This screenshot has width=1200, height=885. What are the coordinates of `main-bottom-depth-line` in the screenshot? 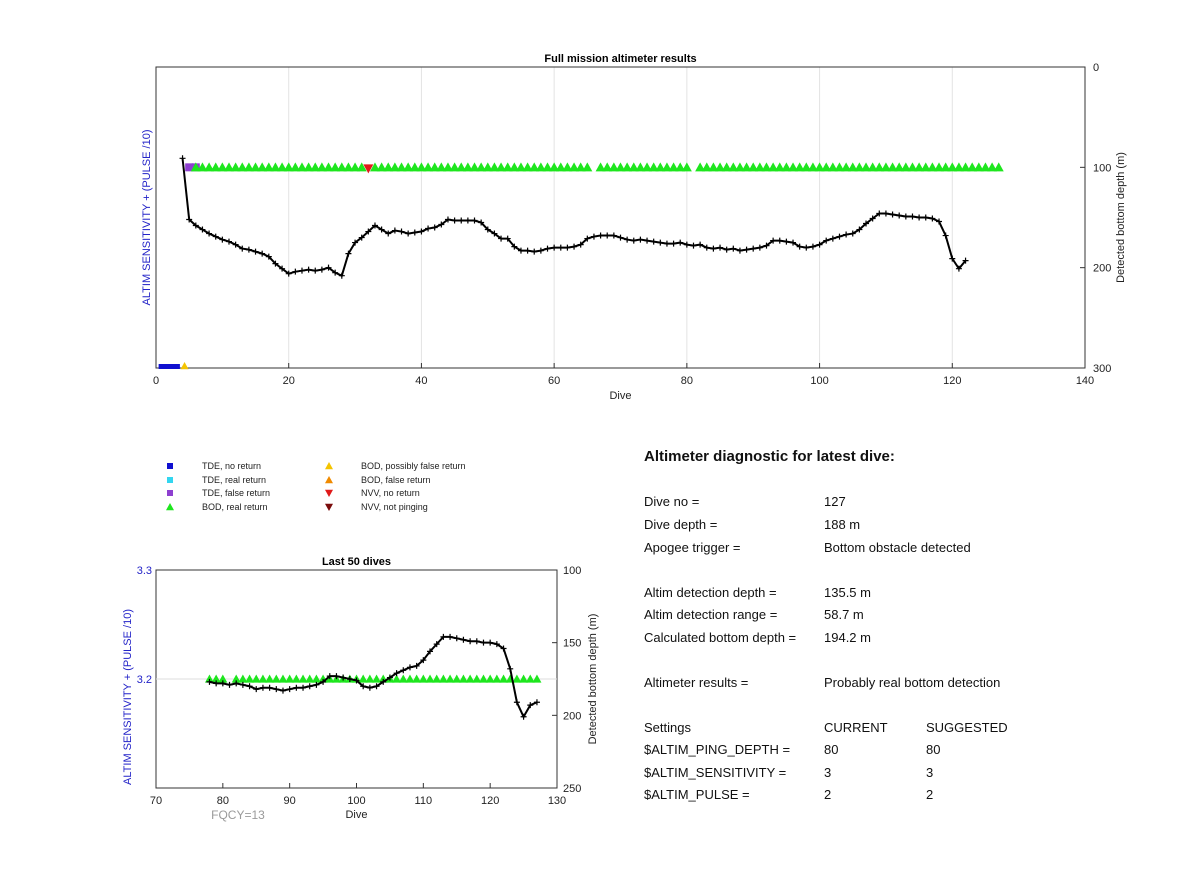 It's located at (574, 218).